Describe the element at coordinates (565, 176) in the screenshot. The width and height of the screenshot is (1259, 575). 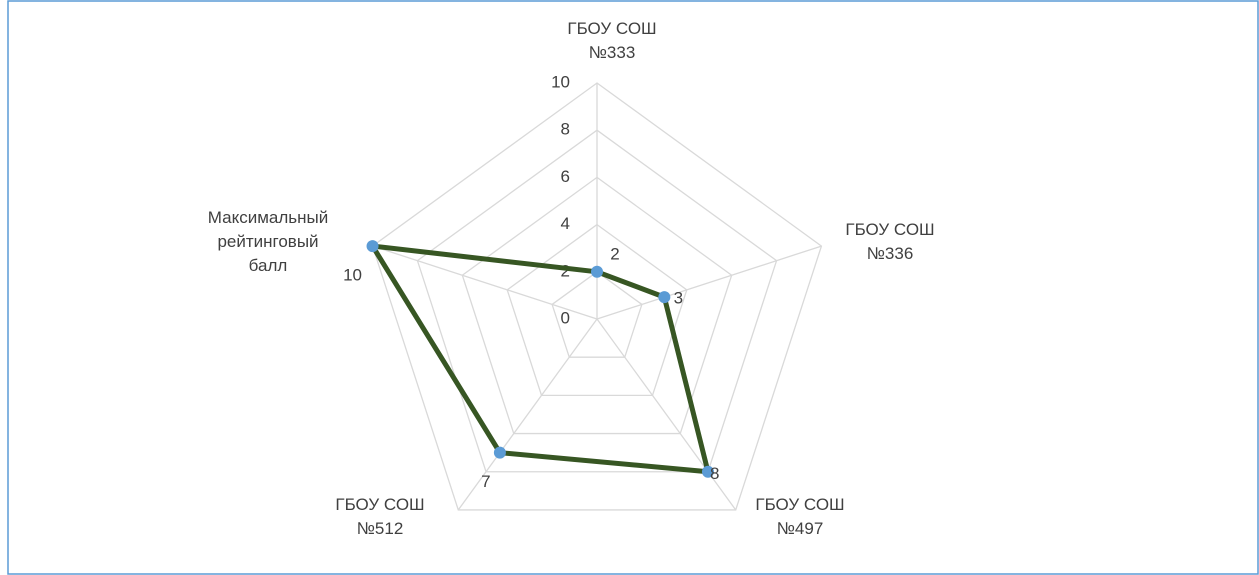
I see `tick-label: 6` at that location.